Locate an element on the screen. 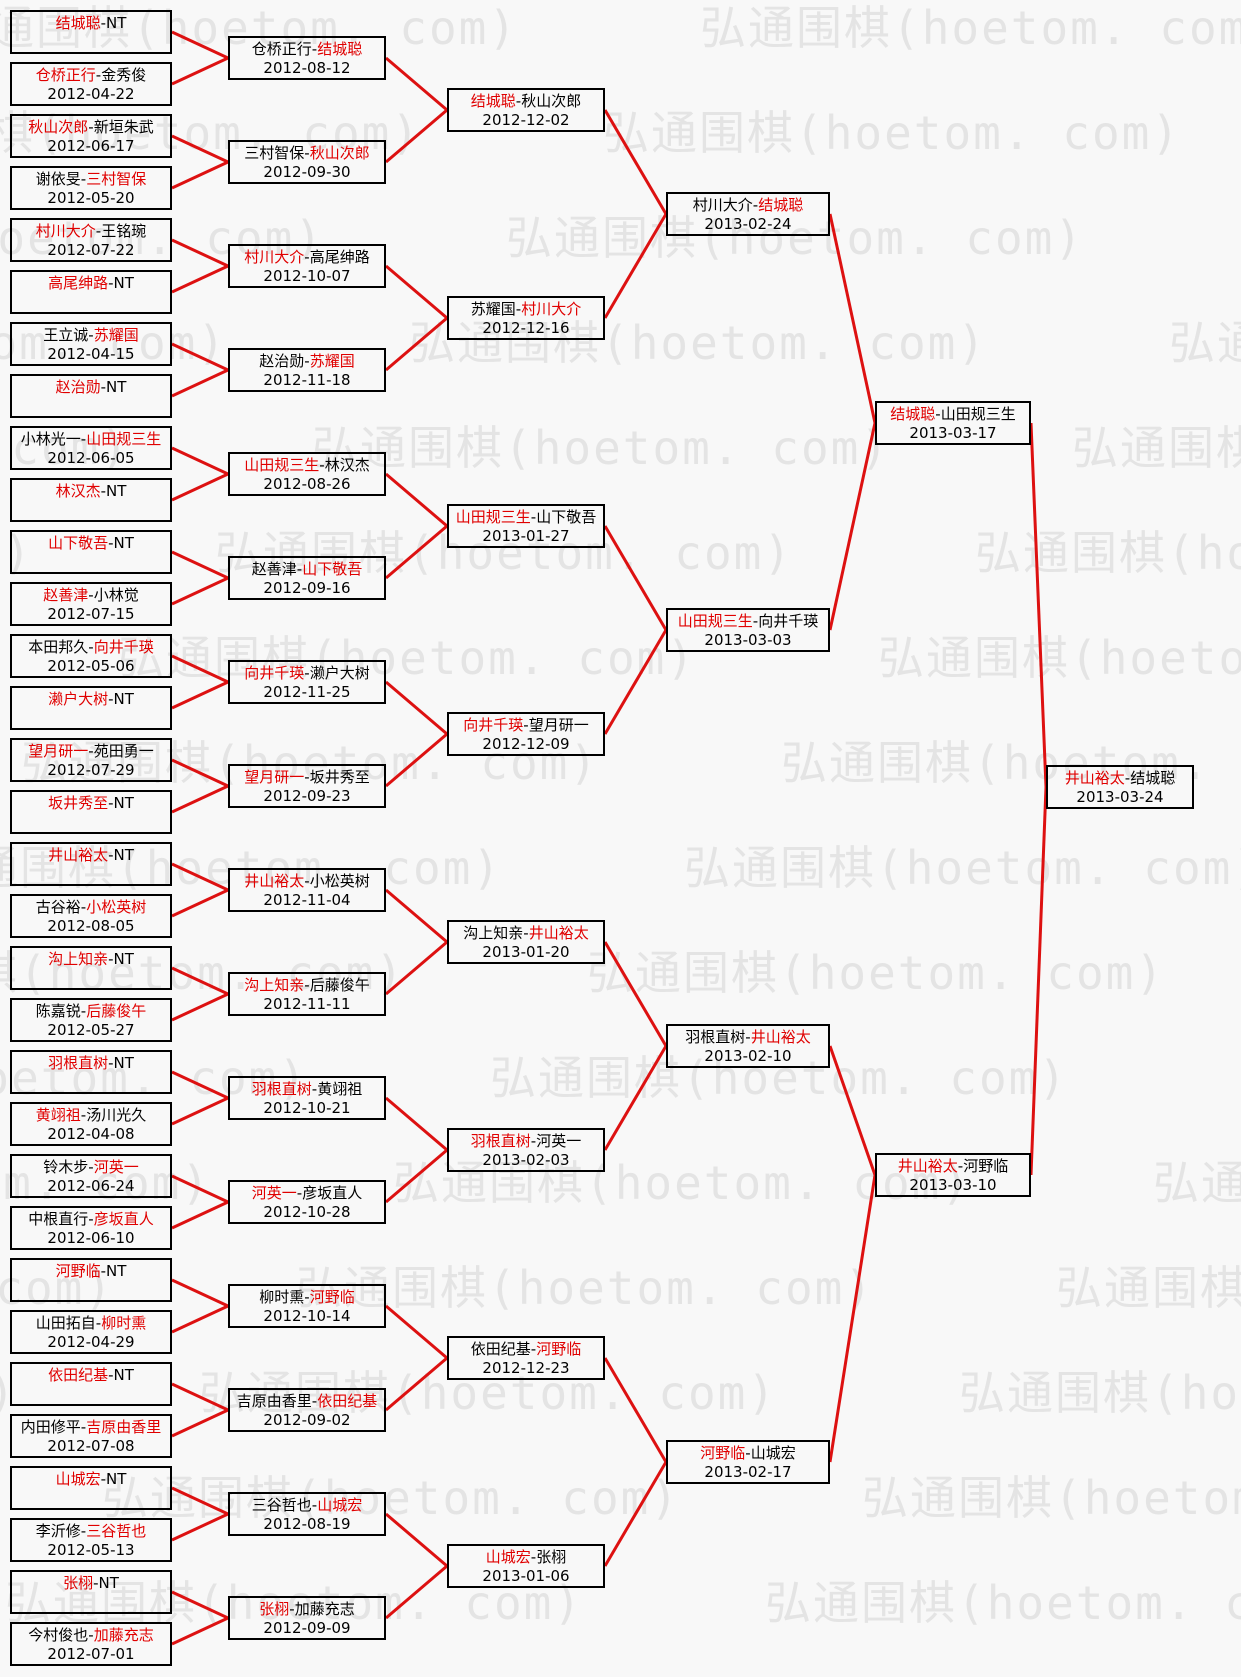 Image resolution: width=1241 pixels, height=1677 pixels. player-name: 彦坂直人 is located at coordinates (332, 1193).